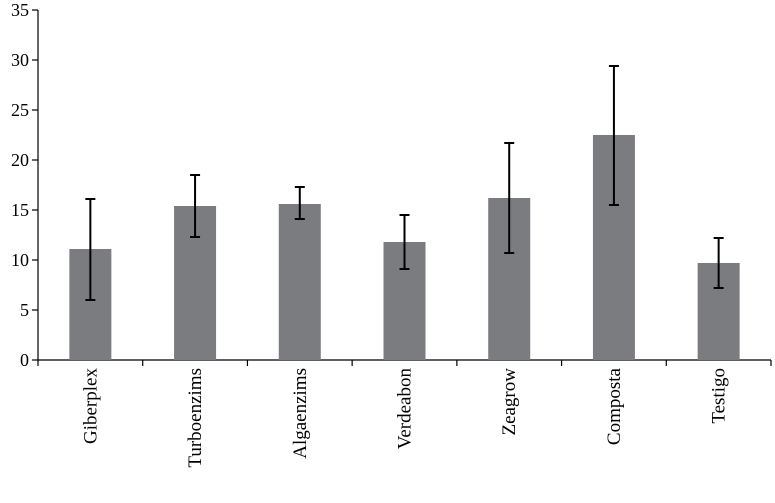 This screenshot has width=775, height=503. Describe the element at coordinates (25, 185) in the screenshot. I see `y-axis: 0 5 10 15 20 25 30 35` at that location.